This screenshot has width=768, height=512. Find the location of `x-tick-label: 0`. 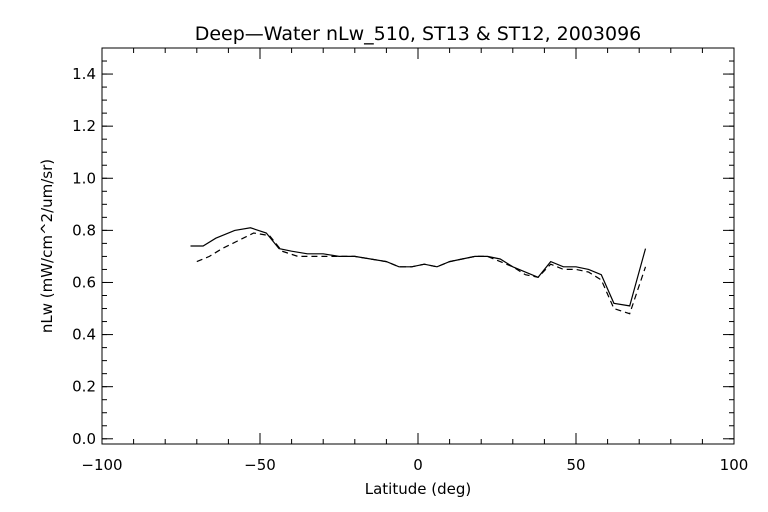

x-tick-label: 0 is located at coordinates (418, 465).